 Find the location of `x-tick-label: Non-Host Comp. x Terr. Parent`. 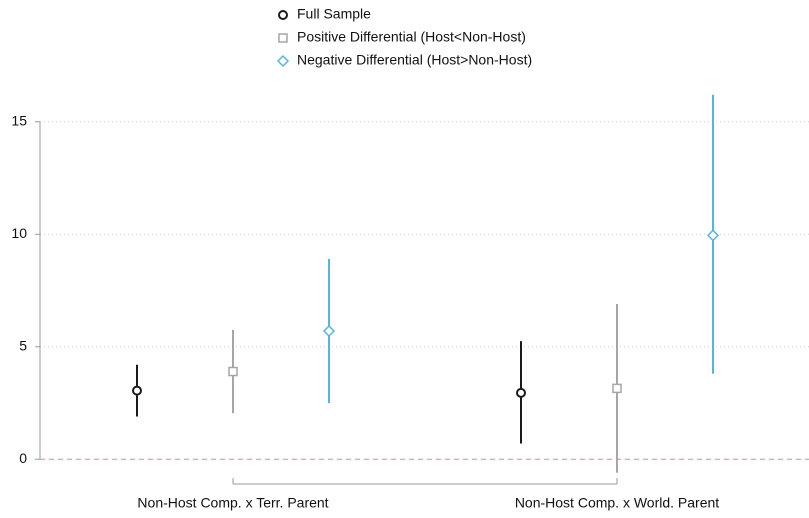

x-tick-label: Non-Host Comp. x Terr. Parent is located at coordinates (232, 503).